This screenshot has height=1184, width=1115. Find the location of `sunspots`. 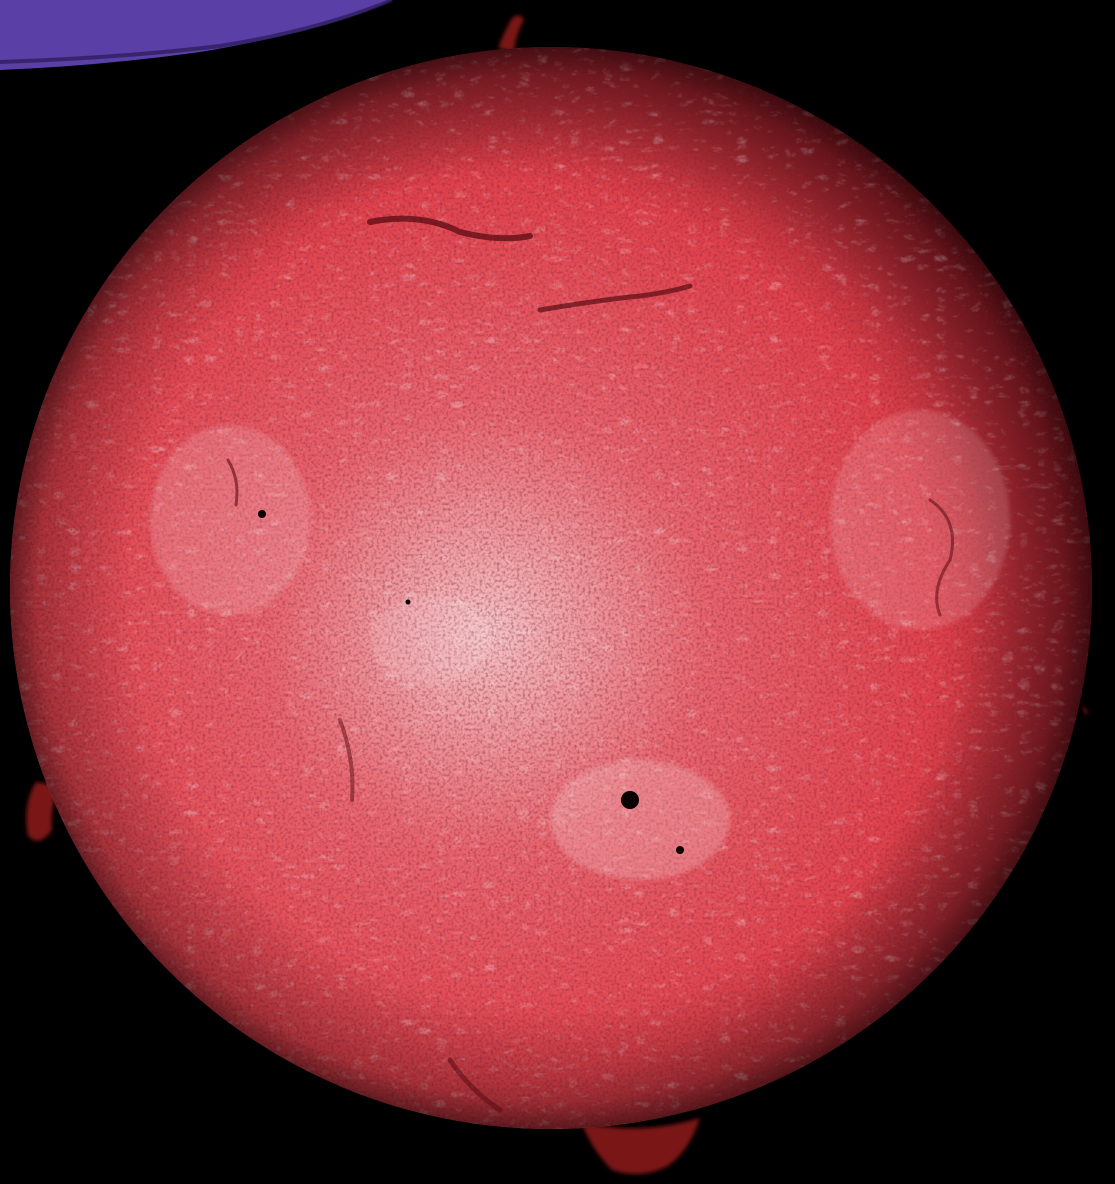

sunspots is located at coordinates (471, 682).